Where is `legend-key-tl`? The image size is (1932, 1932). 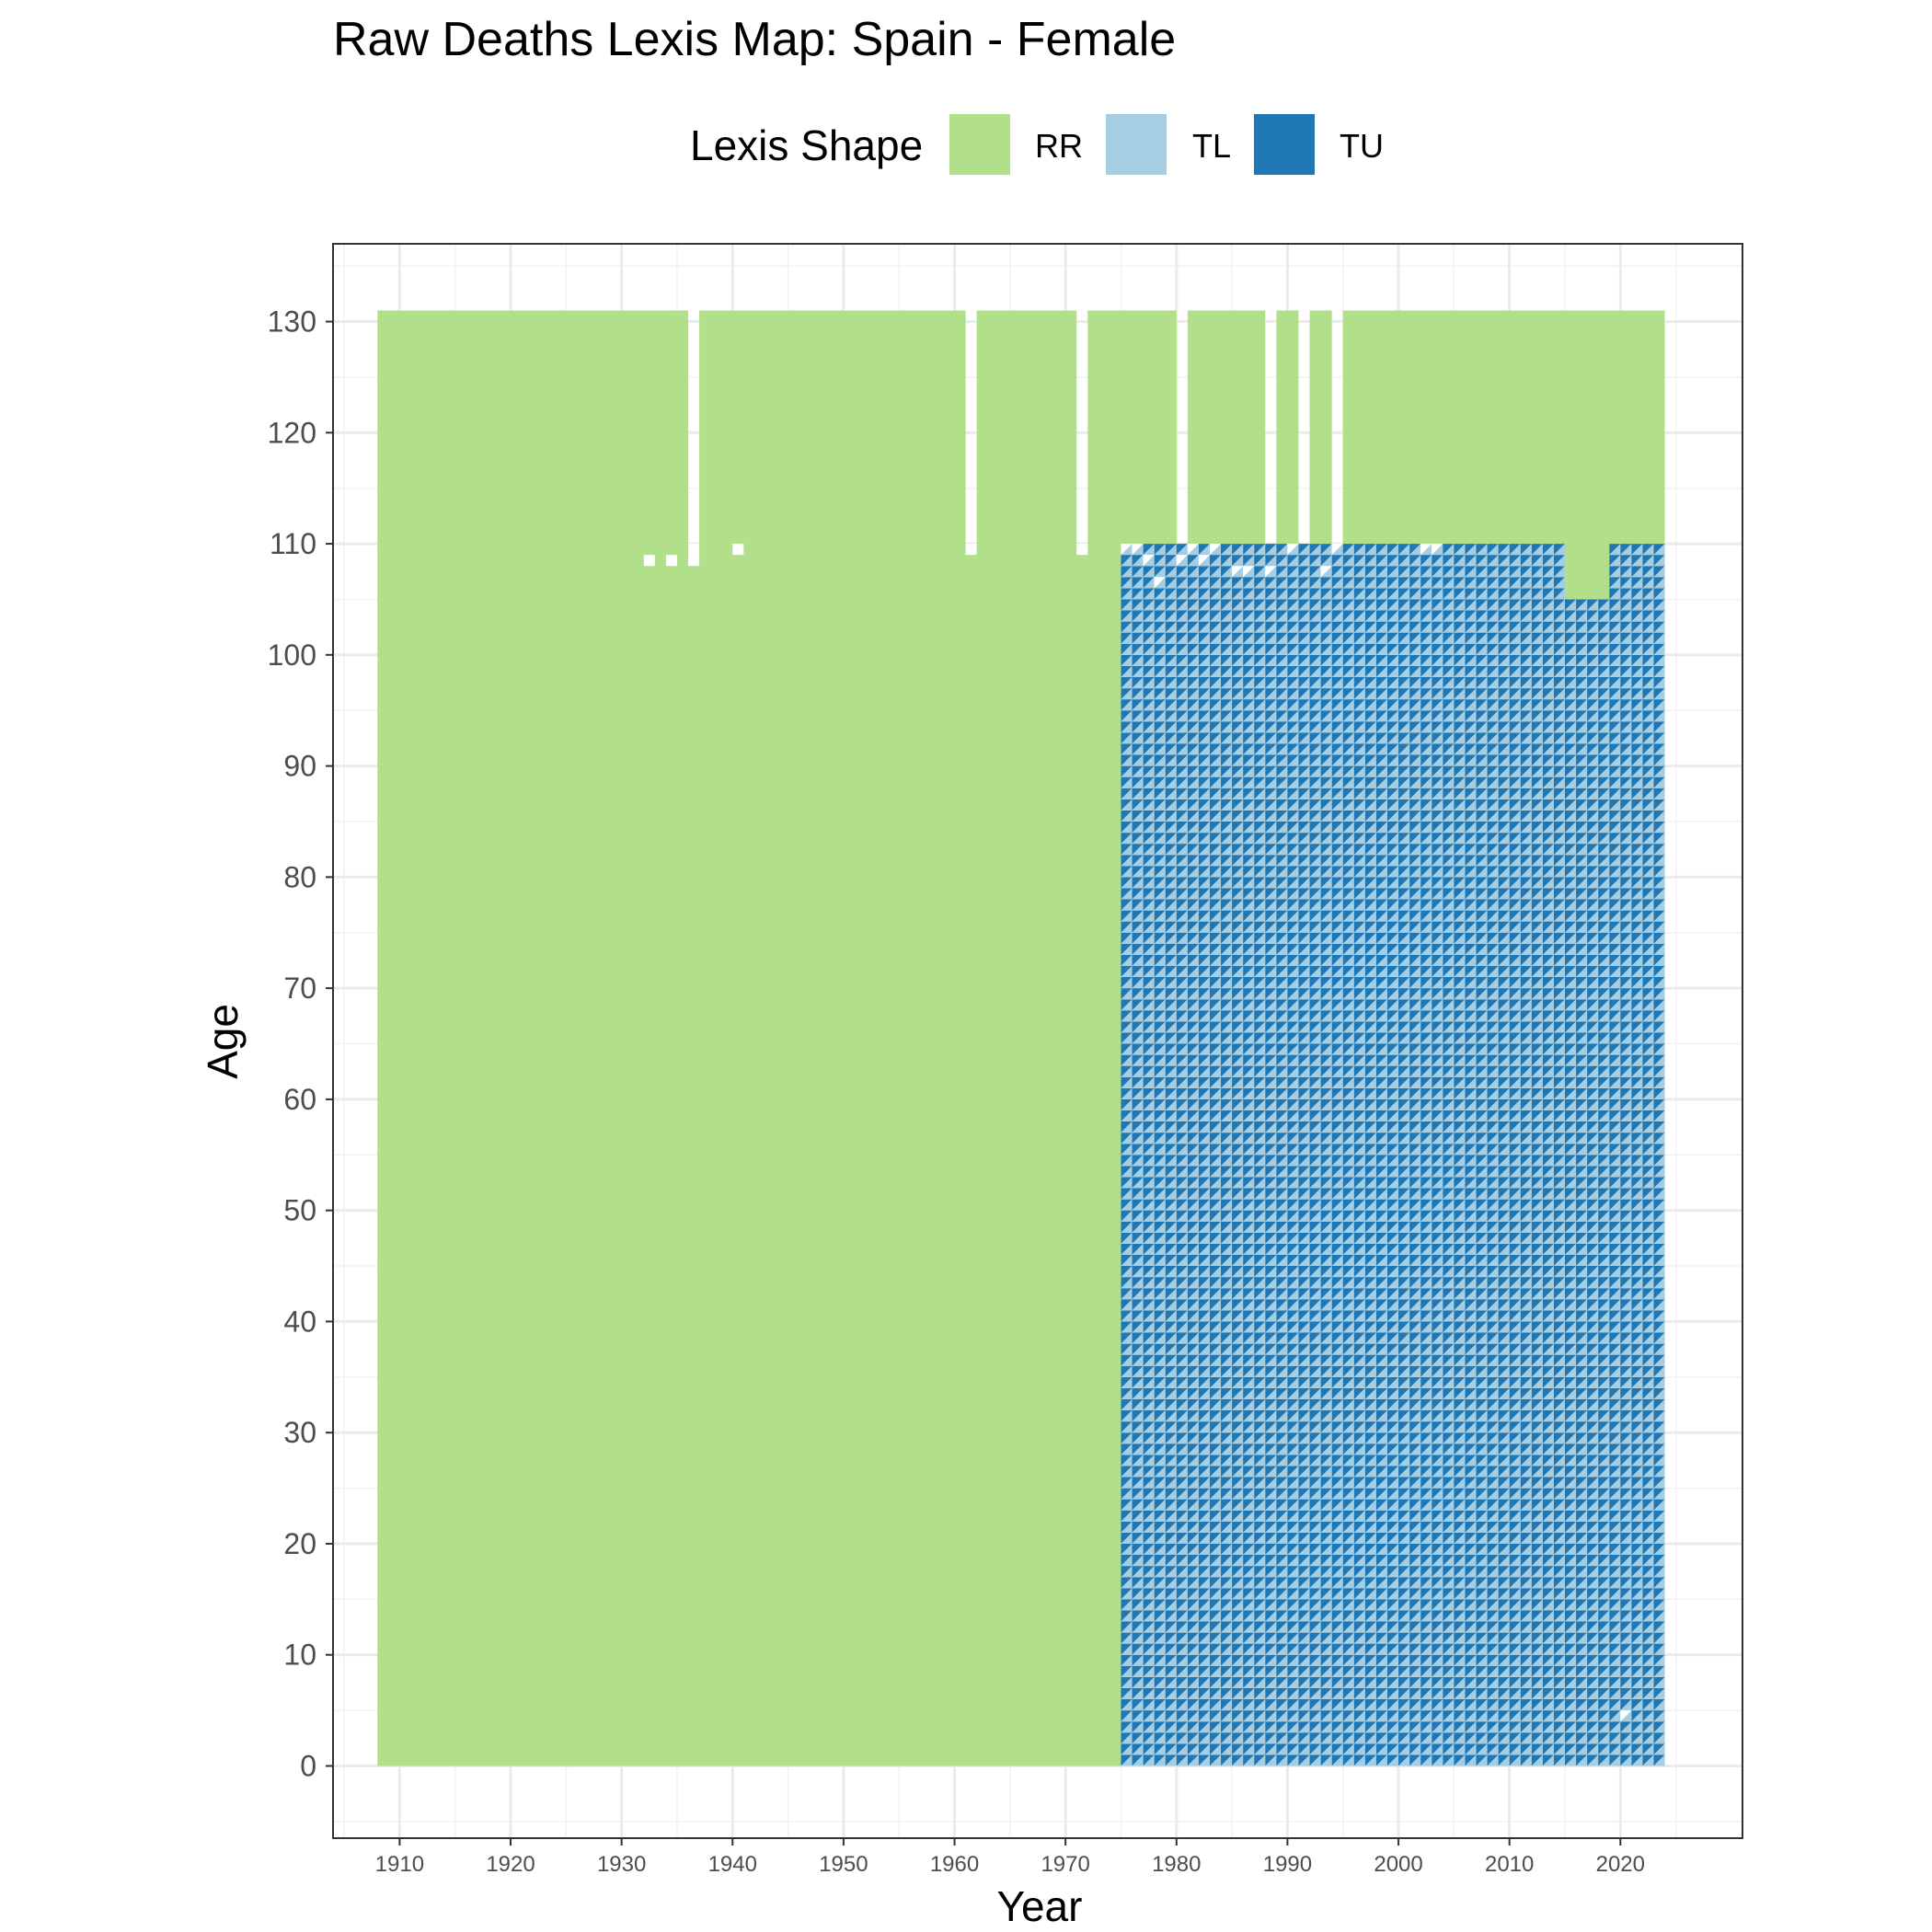
legend-key-tl is located at coordinates (1136, 144).